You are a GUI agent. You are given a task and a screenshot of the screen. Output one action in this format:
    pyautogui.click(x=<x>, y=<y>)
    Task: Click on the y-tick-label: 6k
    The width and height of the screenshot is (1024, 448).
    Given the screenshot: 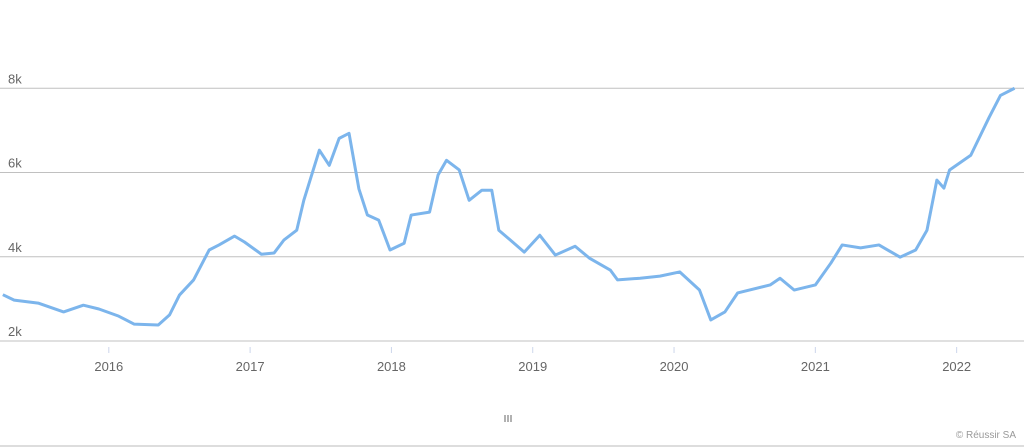 What is the action you would take?
    pyautogui.click(x=15, y=163)
    